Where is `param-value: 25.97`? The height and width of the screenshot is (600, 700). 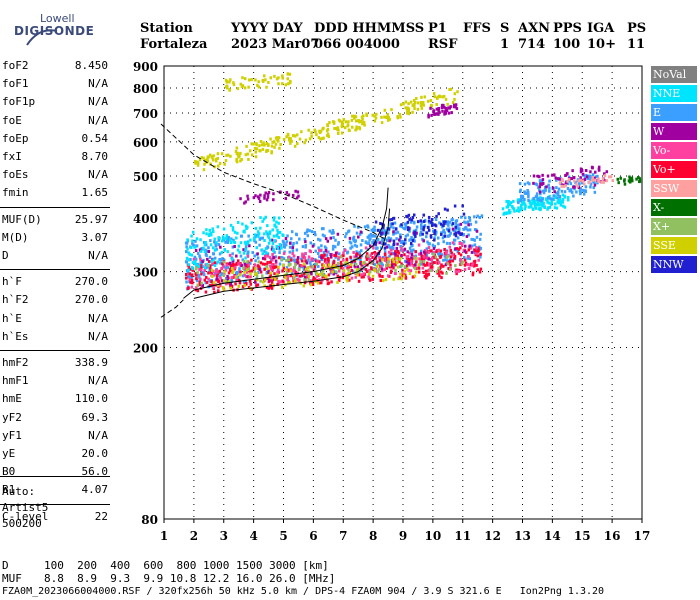
param-value: 25.97 is located at coordinates (91, 219).